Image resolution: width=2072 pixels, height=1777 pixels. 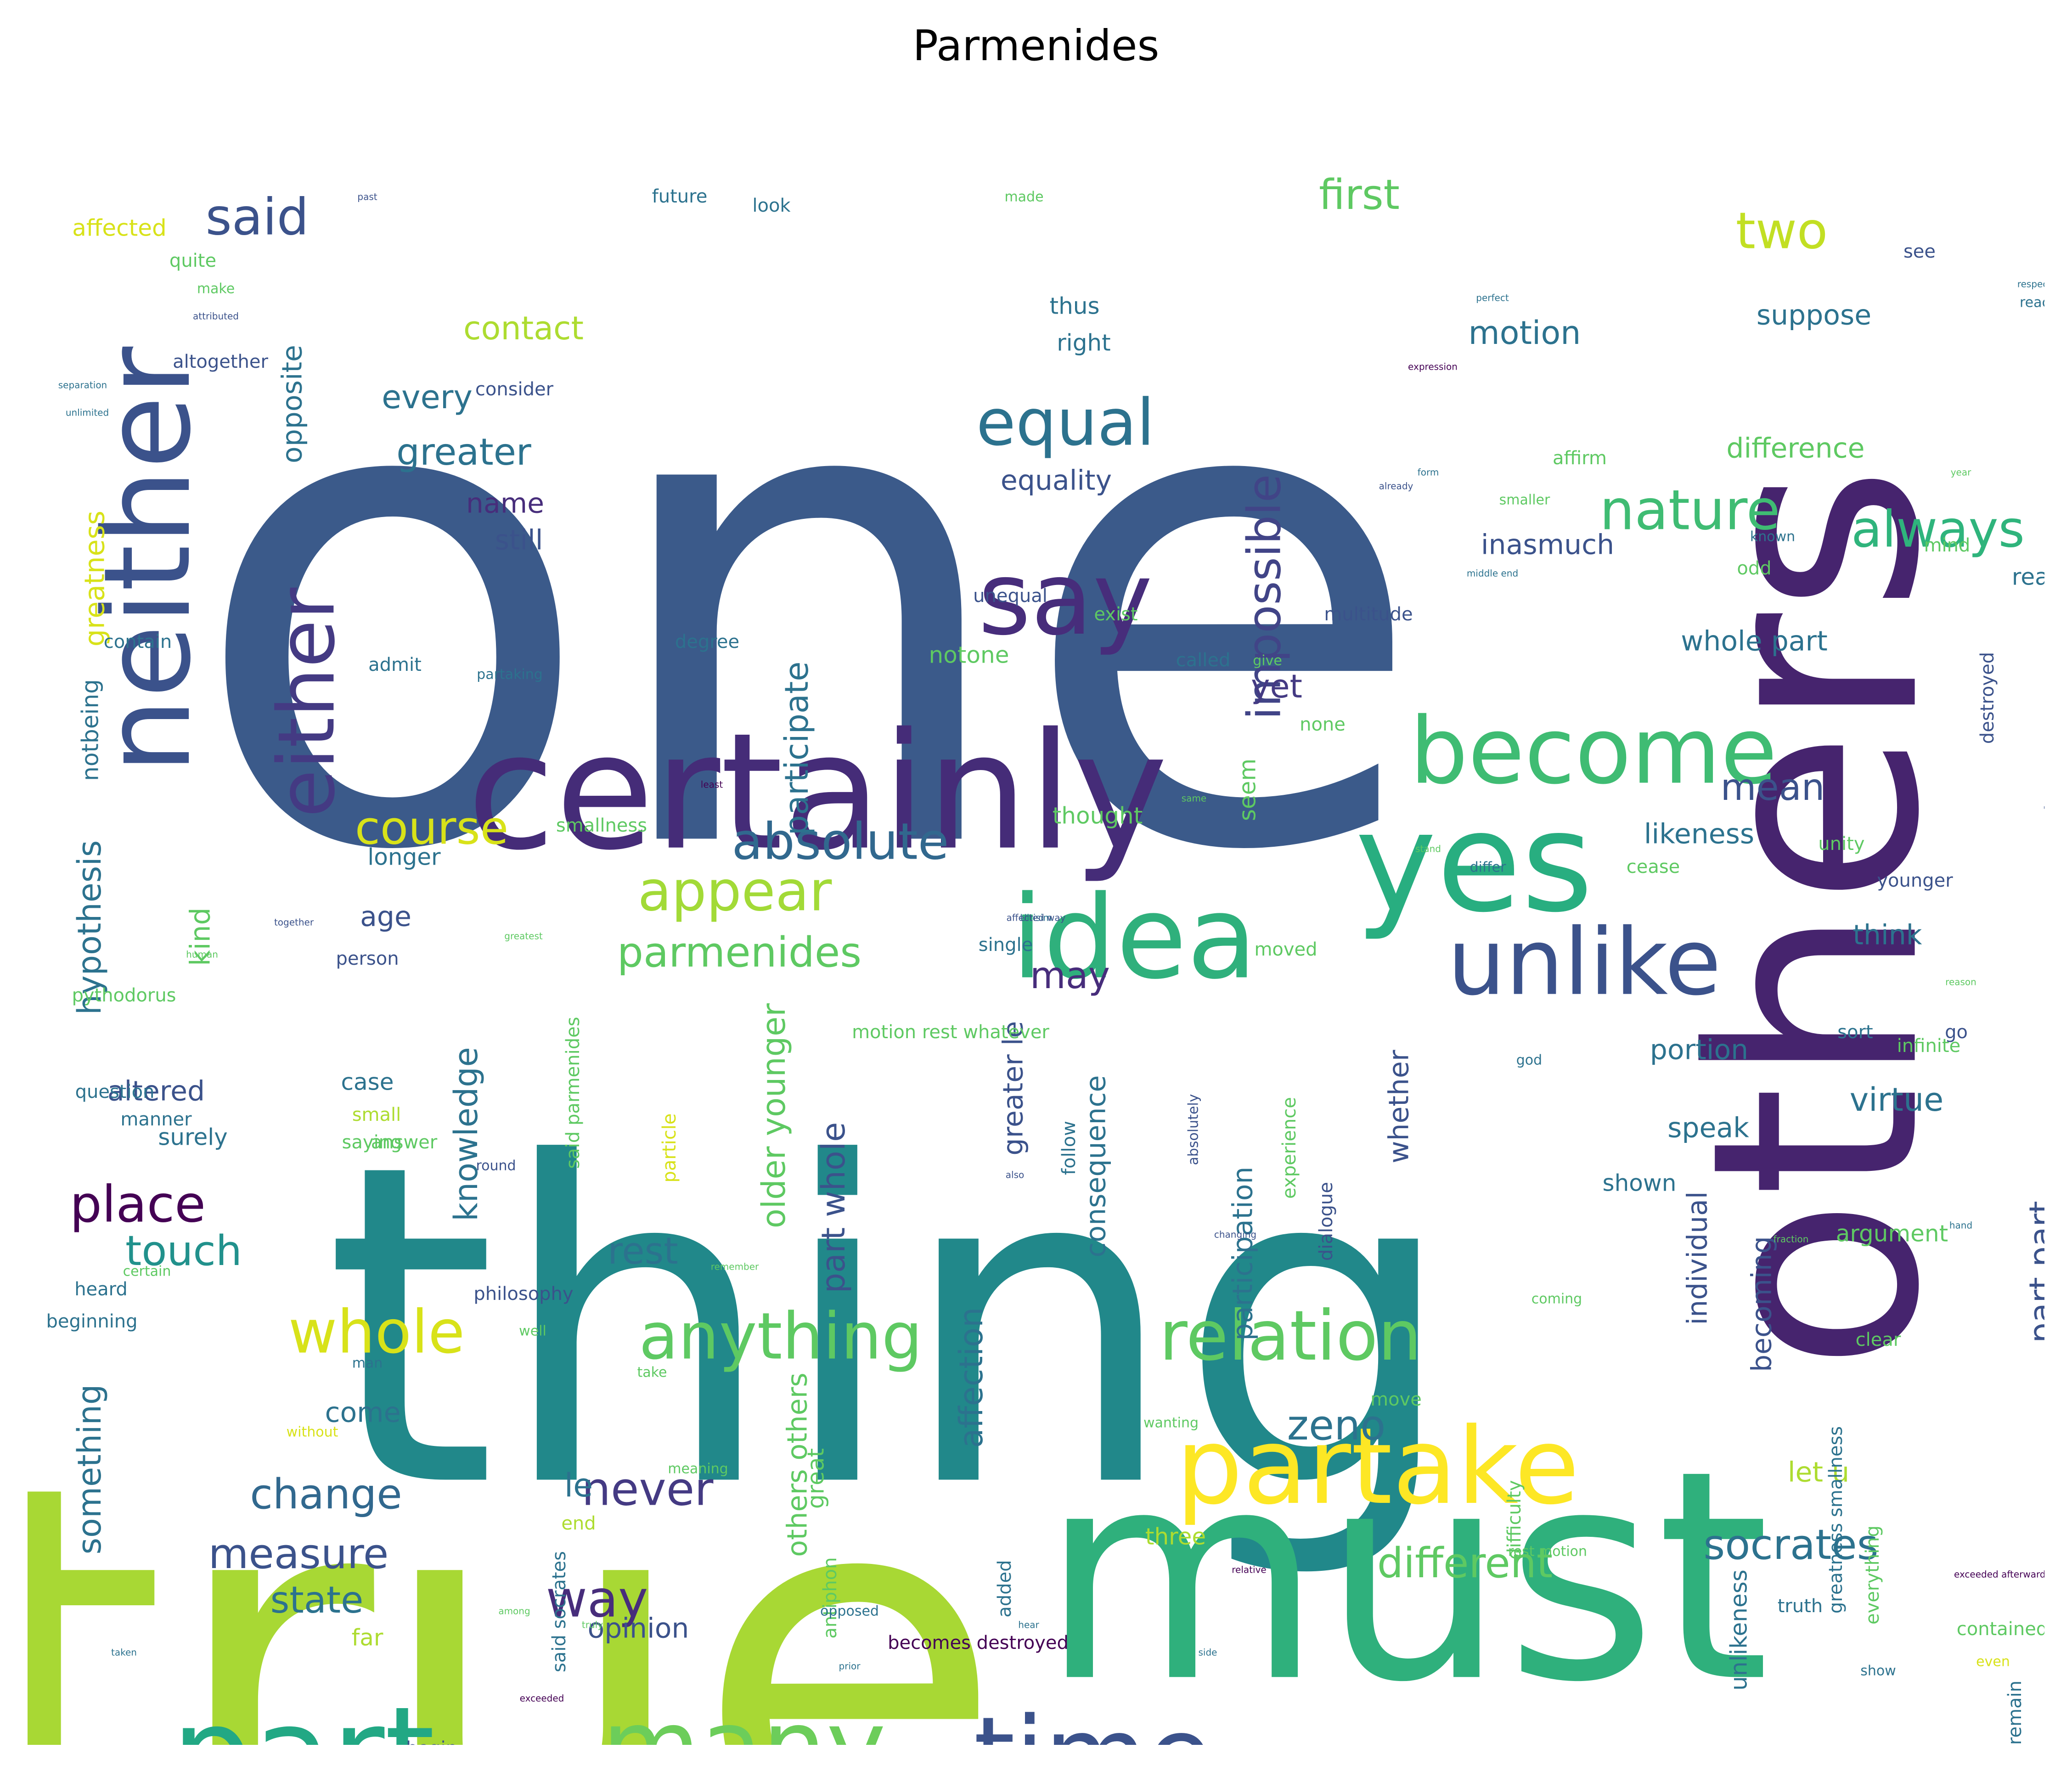 What do you see at coordinates (294, 922) in the screenshot?
I see `word-together: together` at bounding box center [294, 922].